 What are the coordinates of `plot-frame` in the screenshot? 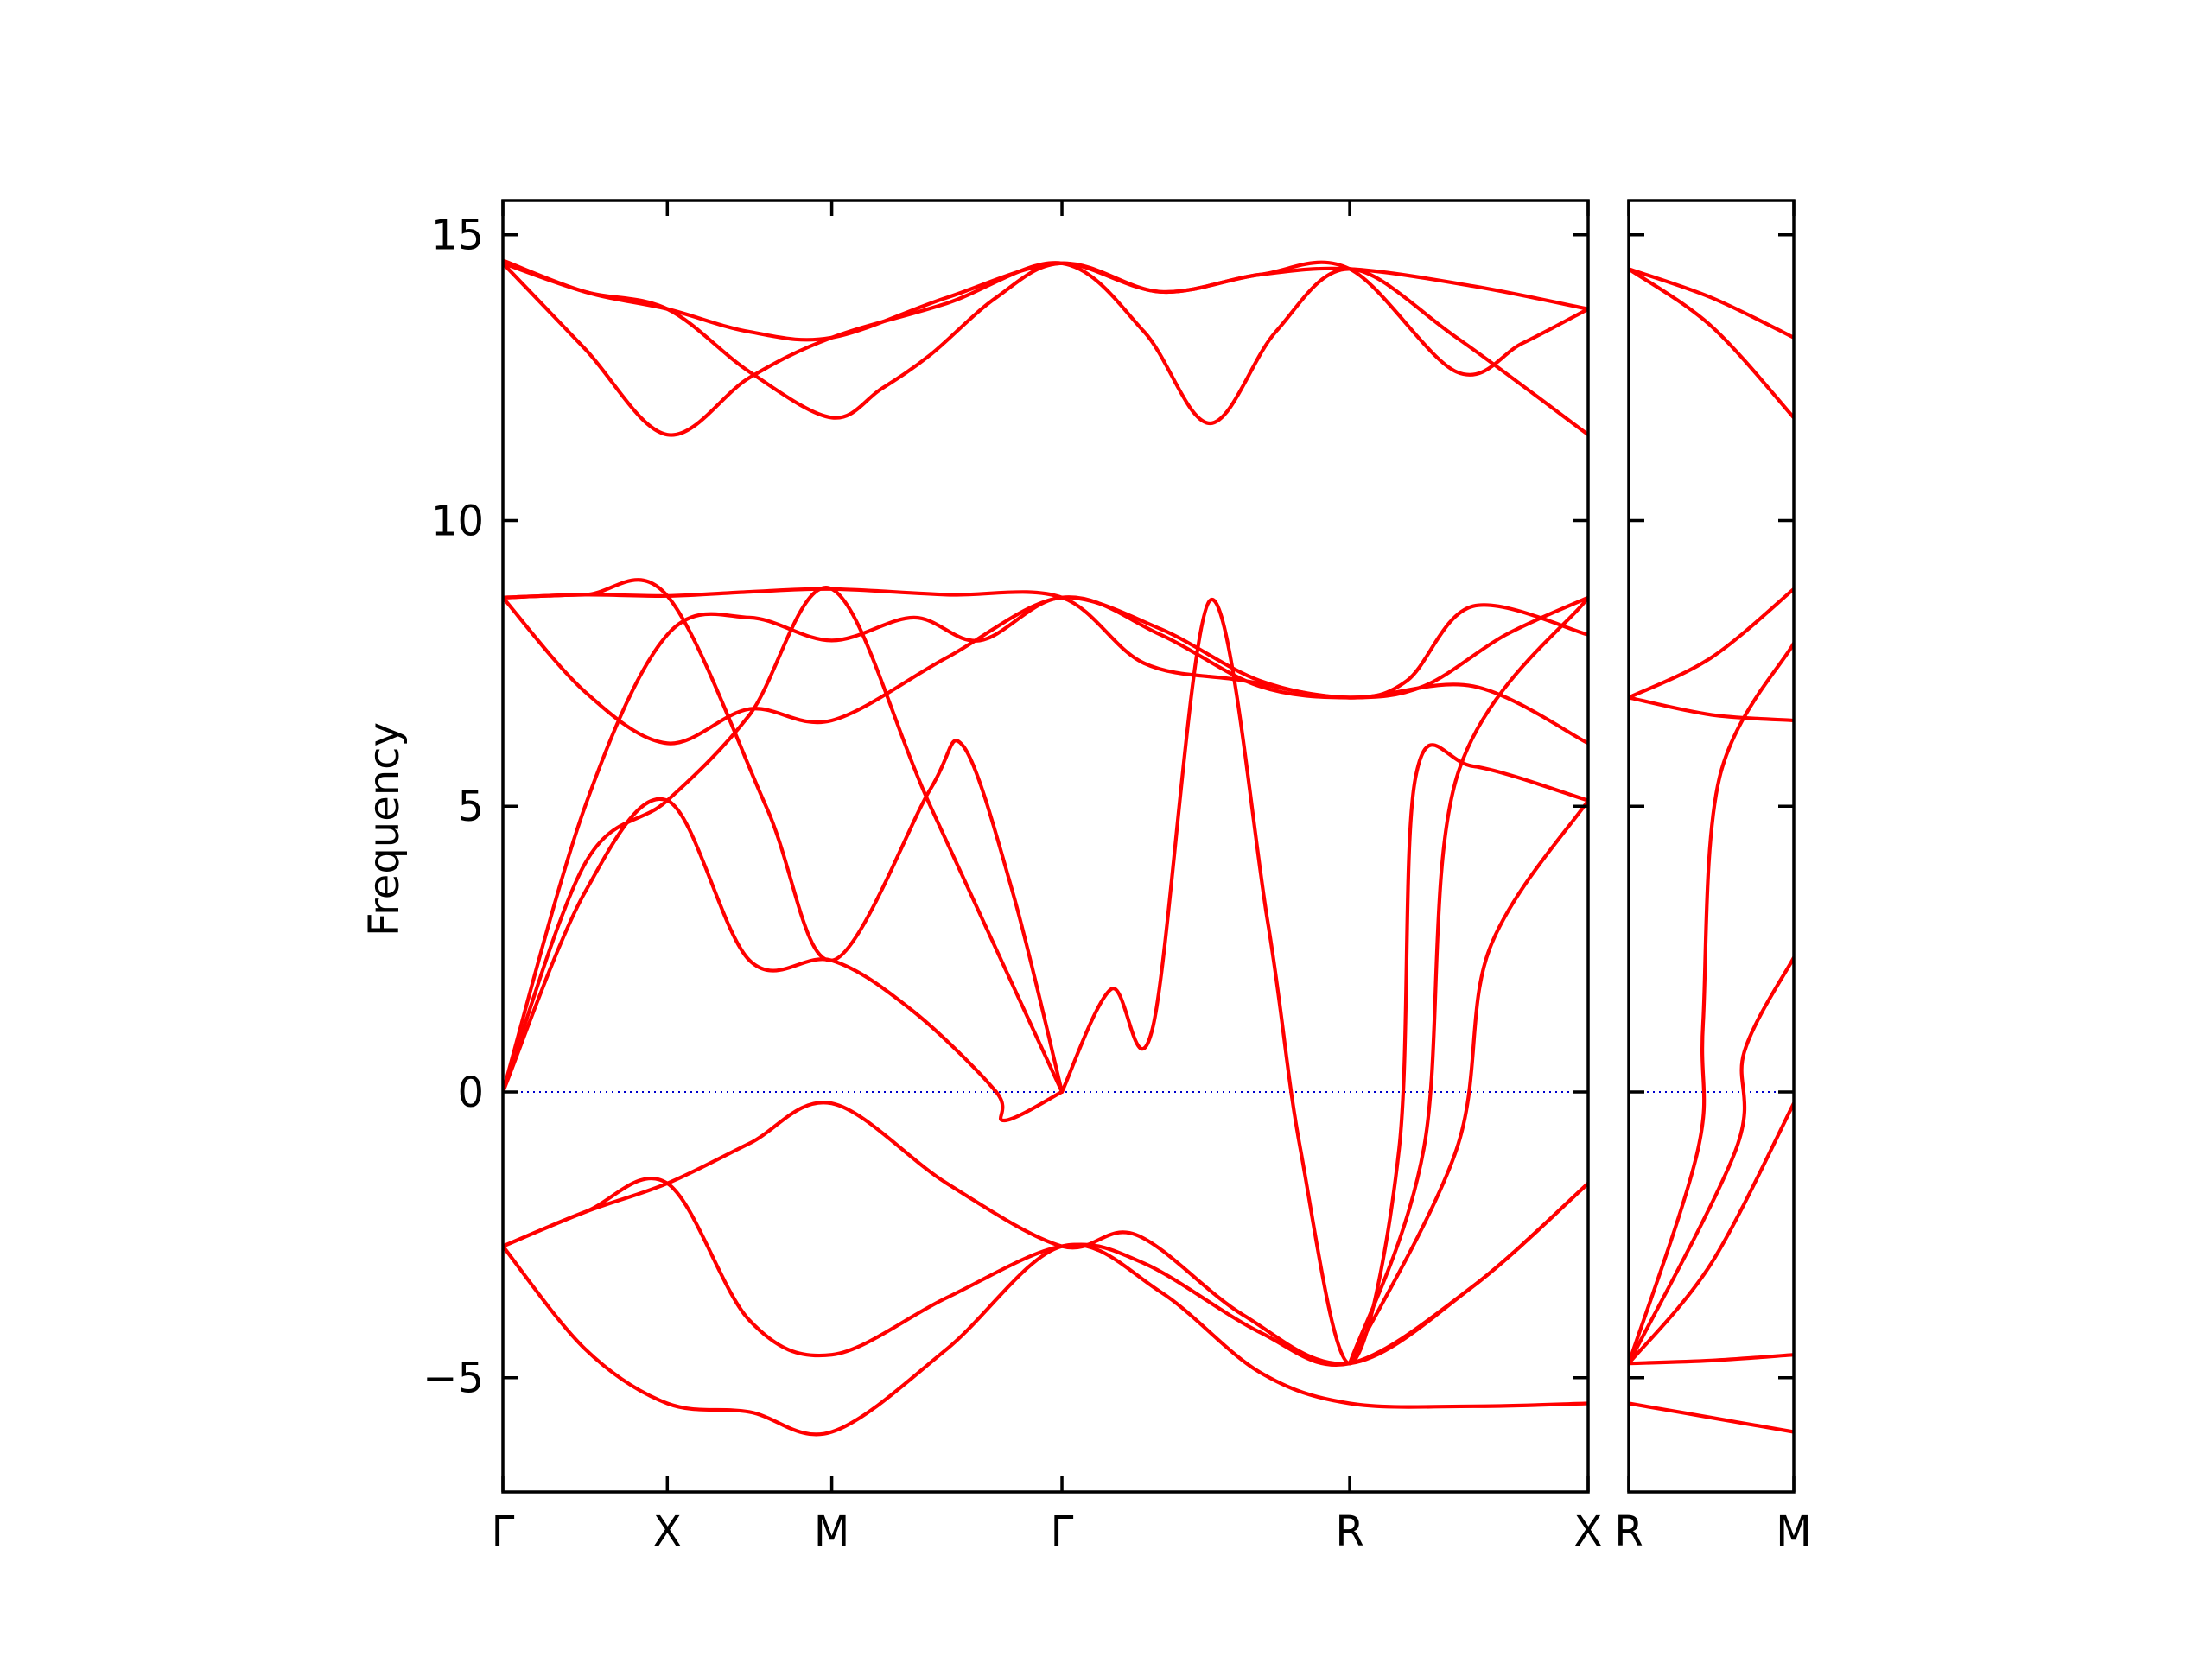 It's located at (1711, 847).